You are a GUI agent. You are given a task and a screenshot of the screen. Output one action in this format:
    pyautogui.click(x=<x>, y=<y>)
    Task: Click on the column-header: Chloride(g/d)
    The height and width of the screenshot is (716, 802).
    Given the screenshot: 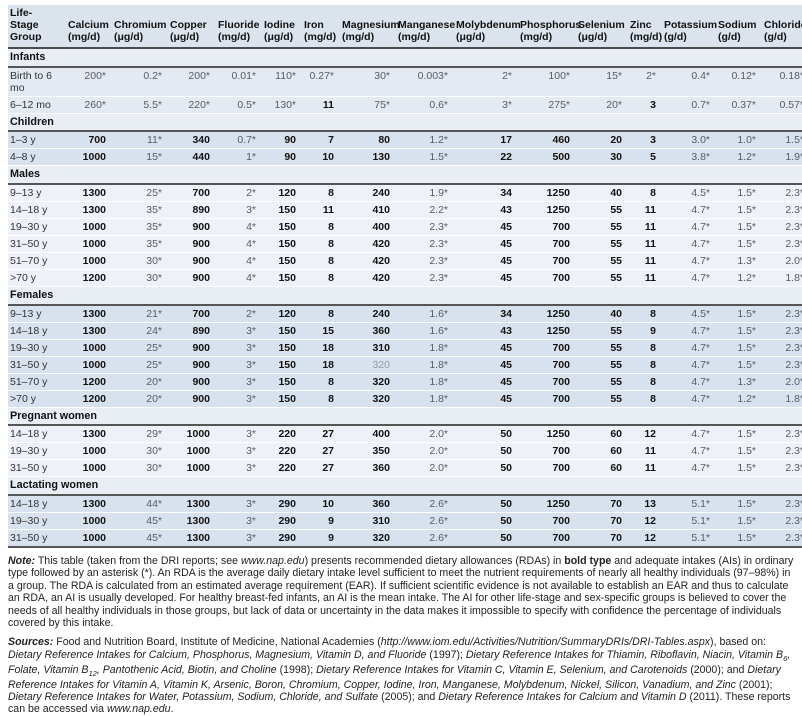 What is the action you would take?
    pyautogui.click(x=782, y=27)
    